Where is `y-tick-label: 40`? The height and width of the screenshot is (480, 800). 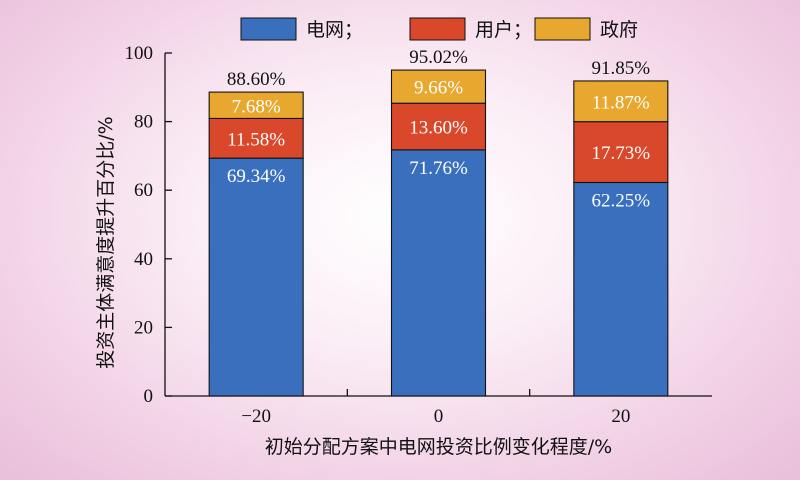 y-tick-label: 40 is located at coordinates (143, 259).